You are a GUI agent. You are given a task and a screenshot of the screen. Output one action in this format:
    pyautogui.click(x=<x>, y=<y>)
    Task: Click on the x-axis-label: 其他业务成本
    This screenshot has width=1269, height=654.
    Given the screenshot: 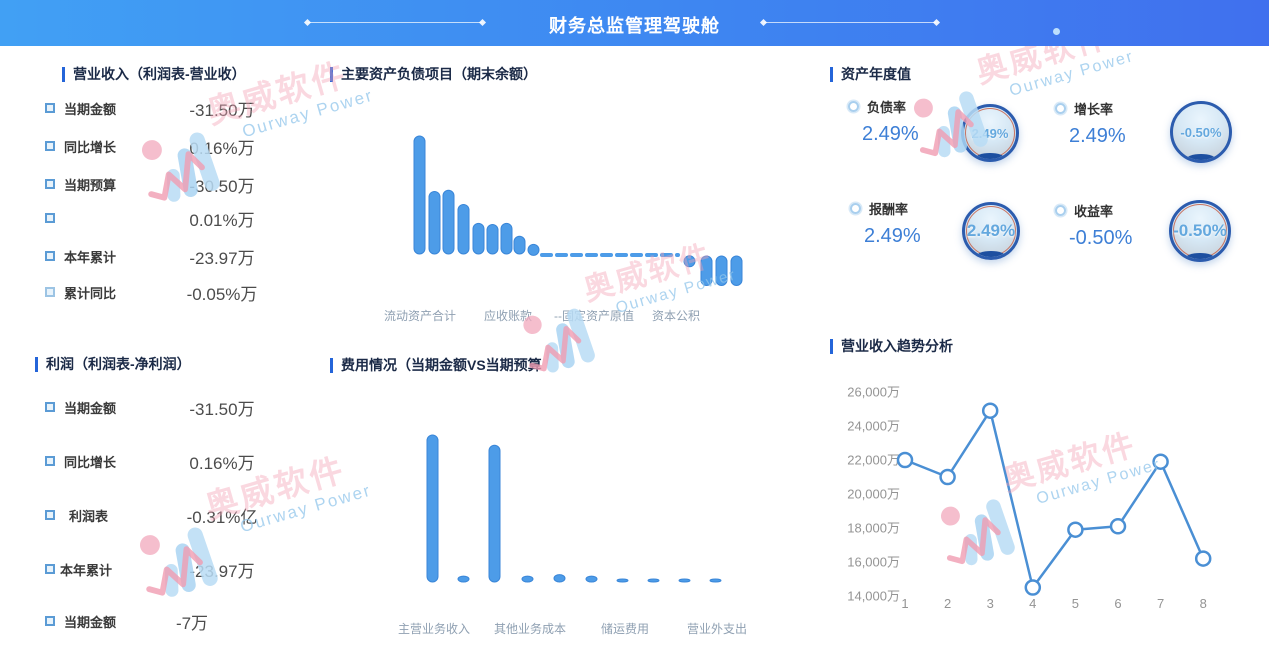 What is the action you would take?
    pyautogui.click(x=530, y=628)
    